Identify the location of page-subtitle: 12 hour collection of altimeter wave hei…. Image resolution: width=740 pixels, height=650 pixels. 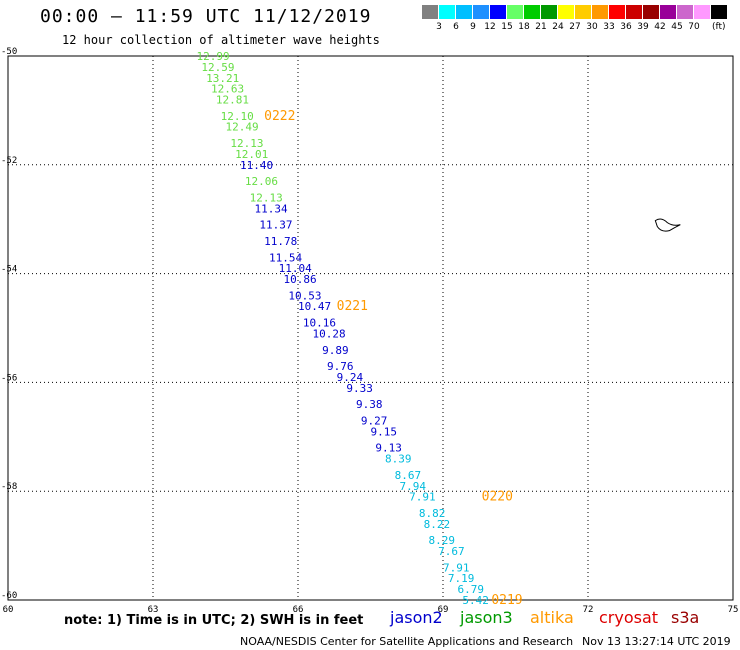
(221, 40).